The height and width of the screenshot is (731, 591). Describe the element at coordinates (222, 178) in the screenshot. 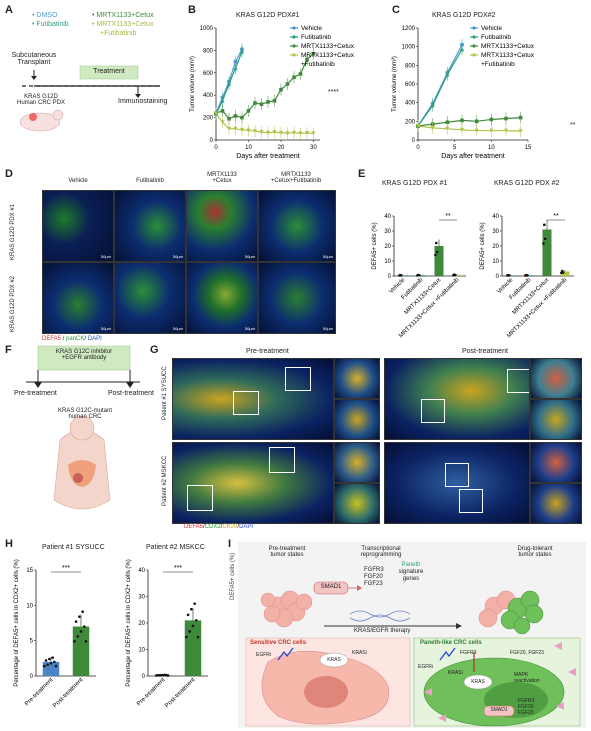

I see `d-col-mrtx-cetux: MRTX1133 +Cetux` at that location.